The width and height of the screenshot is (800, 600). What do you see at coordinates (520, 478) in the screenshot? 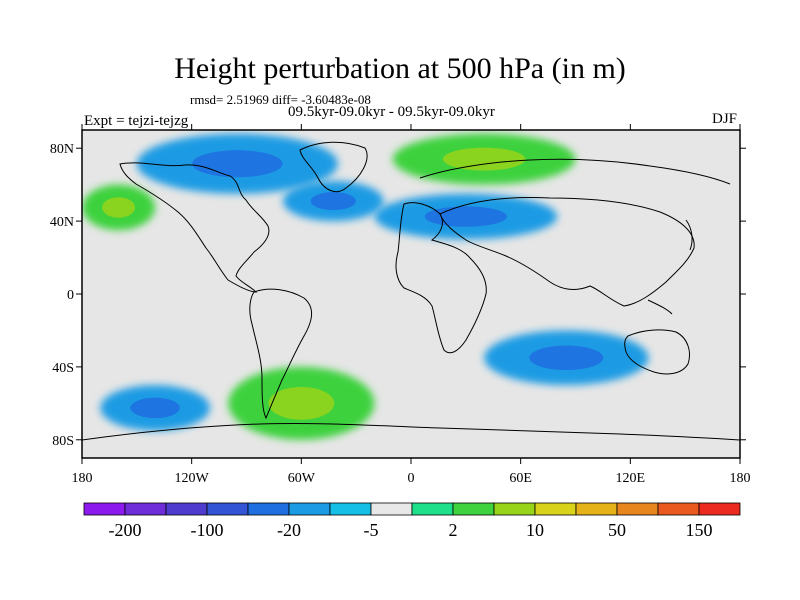
I see `x-tick-label: 60E` at bounding box center [520, 478].